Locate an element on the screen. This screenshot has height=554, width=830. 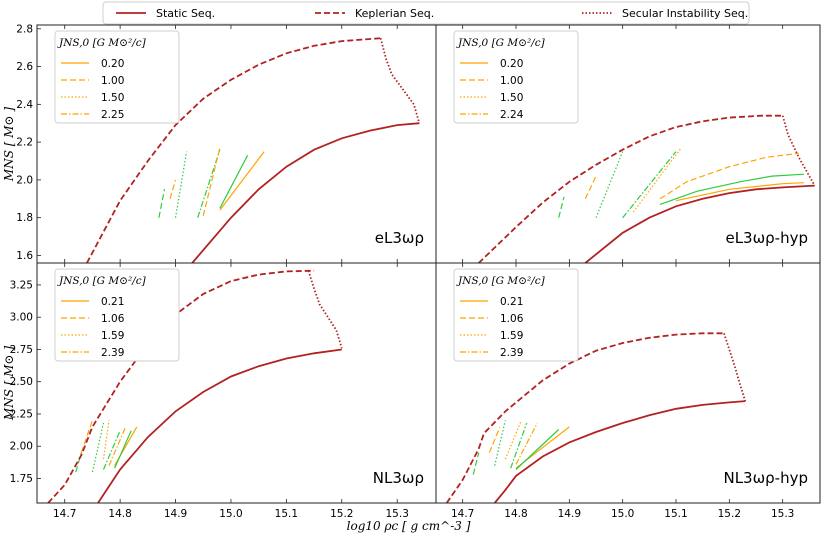
j-legend-value: 2.25 is located at coordinates (112, 115).